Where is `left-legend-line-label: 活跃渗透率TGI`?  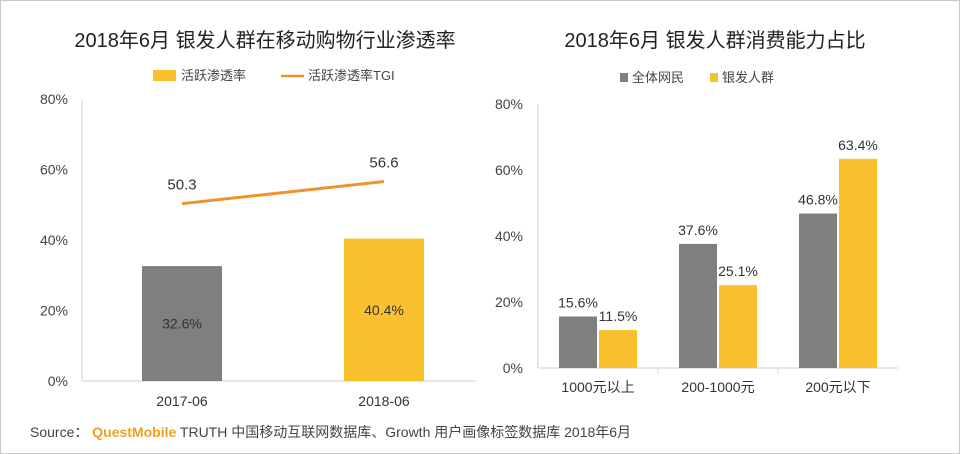 left-legend-line-label: 活跃渗透率TGI is located at coordinates (351, 75).